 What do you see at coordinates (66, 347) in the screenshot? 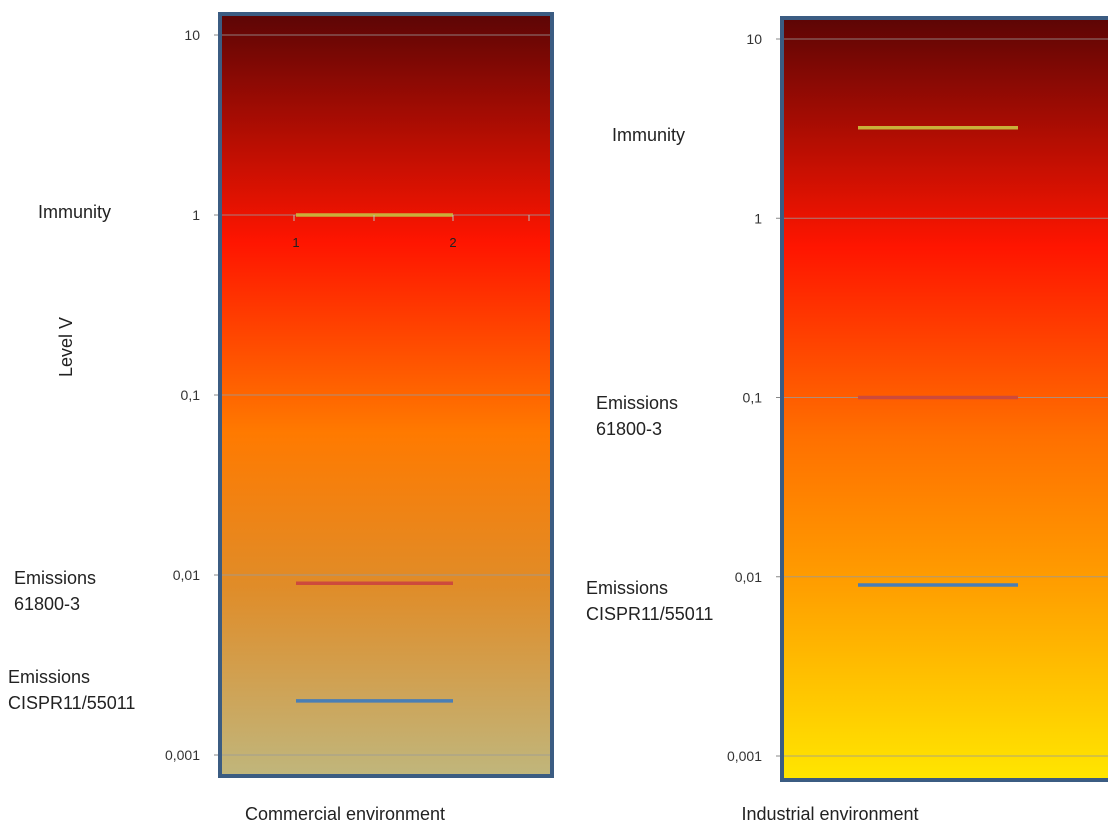
I see `y-axis-label: Level V` at bounding box center [66, 347].